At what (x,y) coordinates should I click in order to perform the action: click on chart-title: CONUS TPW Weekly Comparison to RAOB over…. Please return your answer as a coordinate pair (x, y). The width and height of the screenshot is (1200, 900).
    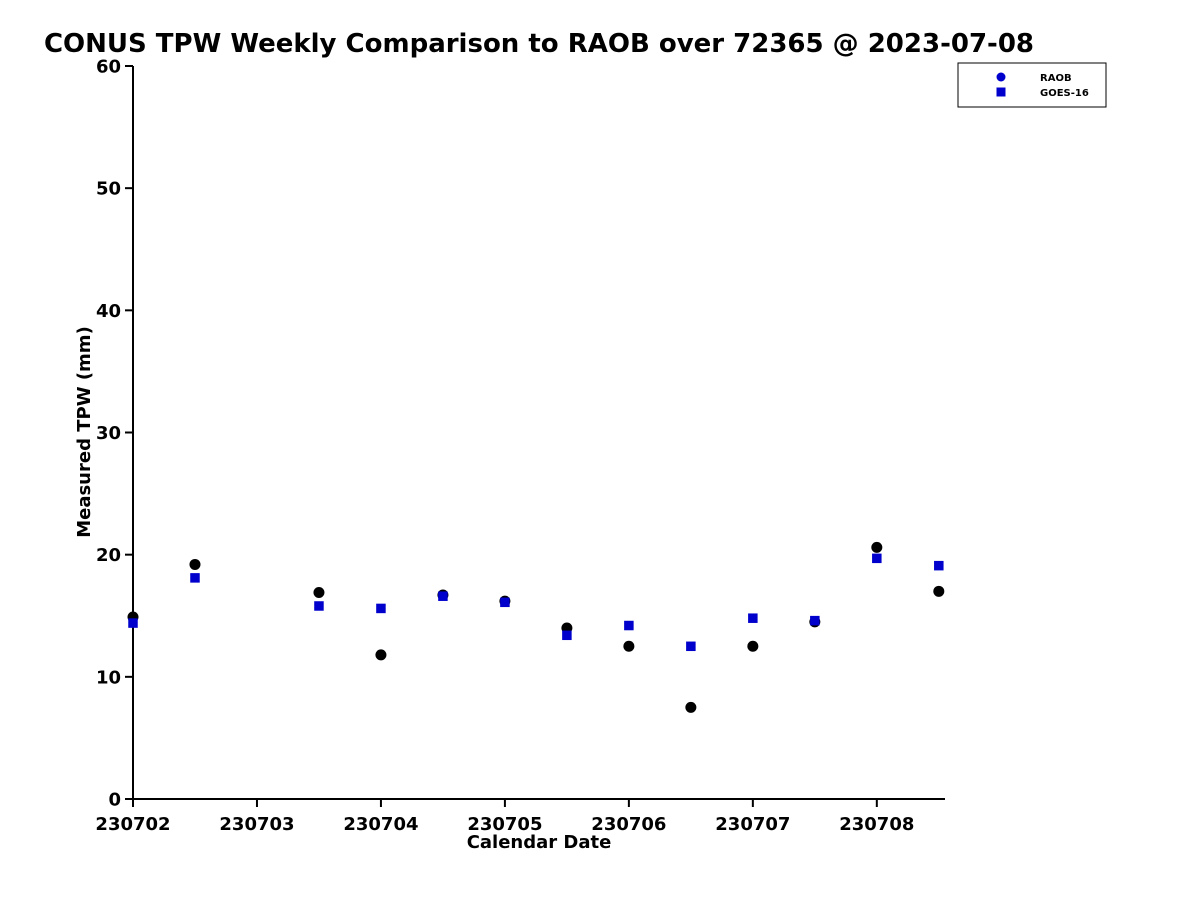
    Looking at the image, I should click on (539, 44).